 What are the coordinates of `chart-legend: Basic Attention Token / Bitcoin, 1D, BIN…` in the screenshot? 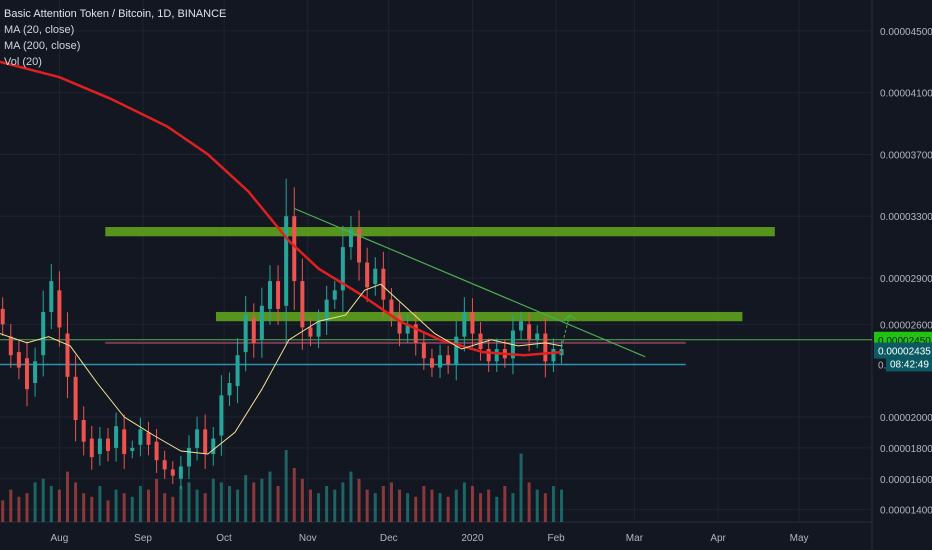 It's located at (115, 38).